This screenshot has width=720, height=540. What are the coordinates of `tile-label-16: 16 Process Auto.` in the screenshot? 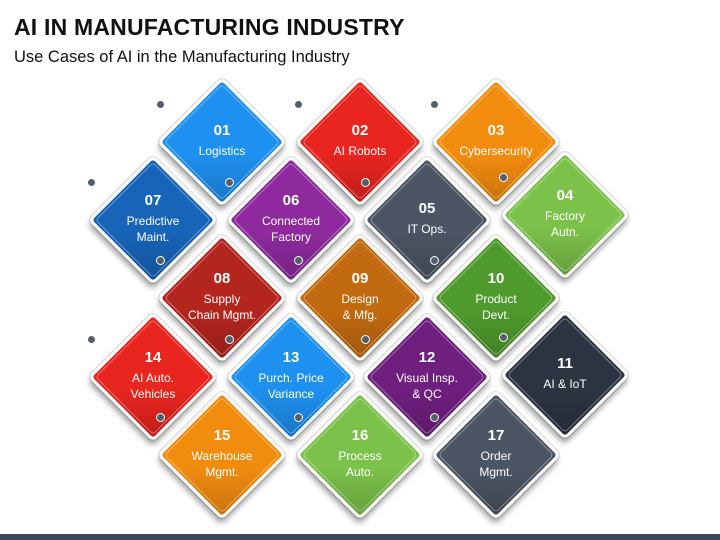 It's located at (360, 453).